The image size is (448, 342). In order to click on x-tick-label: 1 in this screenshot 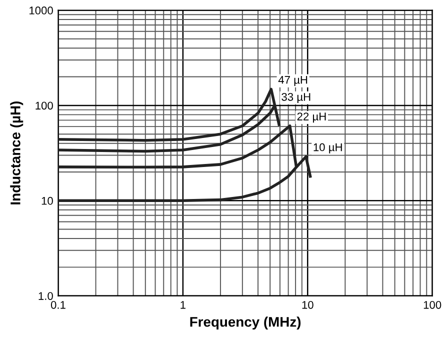, I will do `click(183, 305)`.